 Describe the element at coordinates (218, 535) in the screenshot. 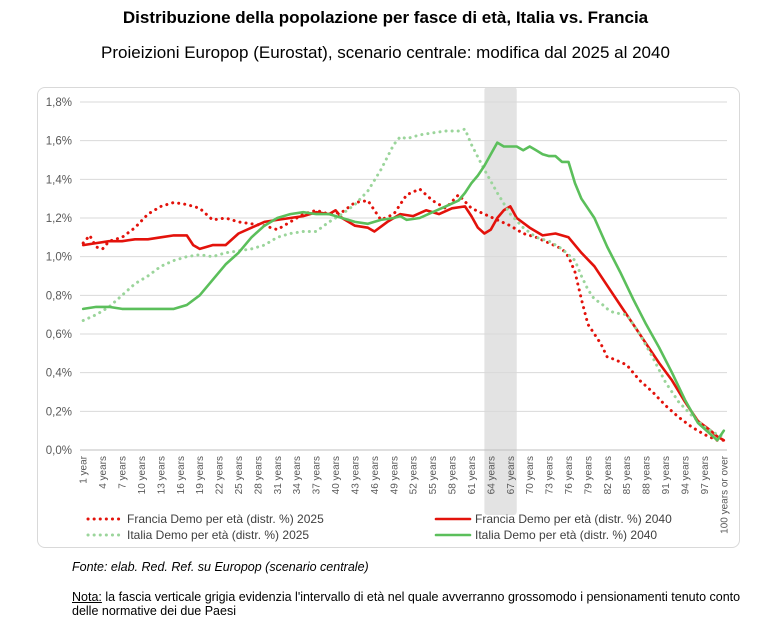

I see `legend-label-3: Italia Demo per età (distr. %) 2025` at that location.